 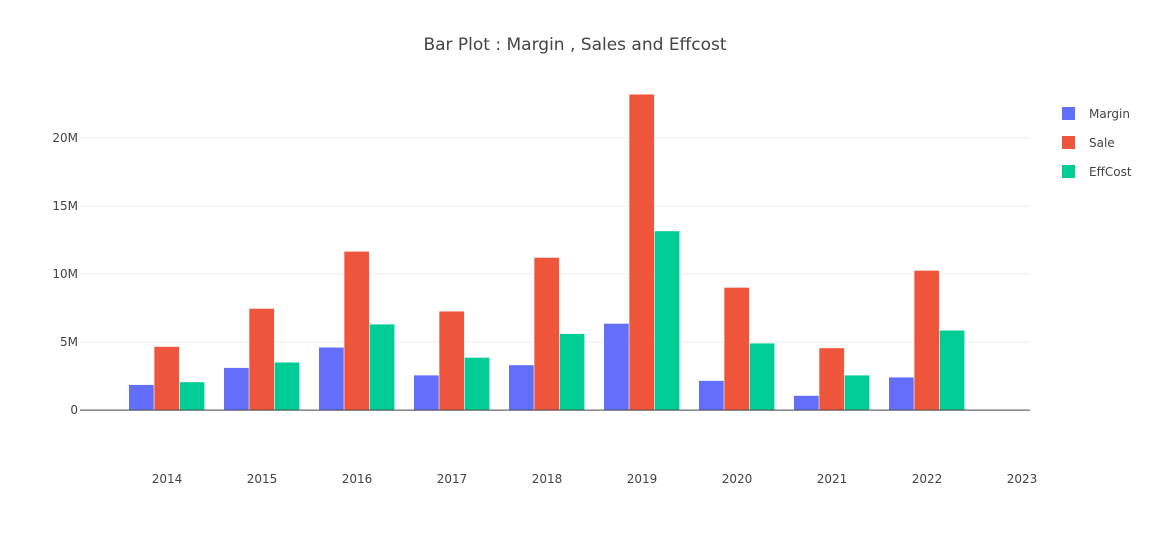 What do you see at coordinates (521, 388) in the screenshot?
I see `bar-margin-2018` at bounding box center [521, 388].